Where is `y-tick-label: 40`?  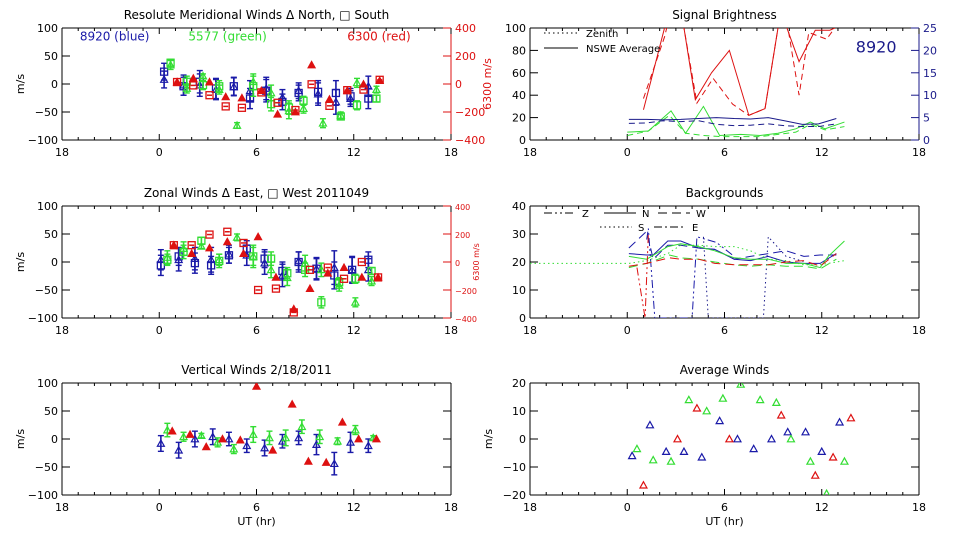 y-tick-label: 40 is located at coordinates (519, 206).